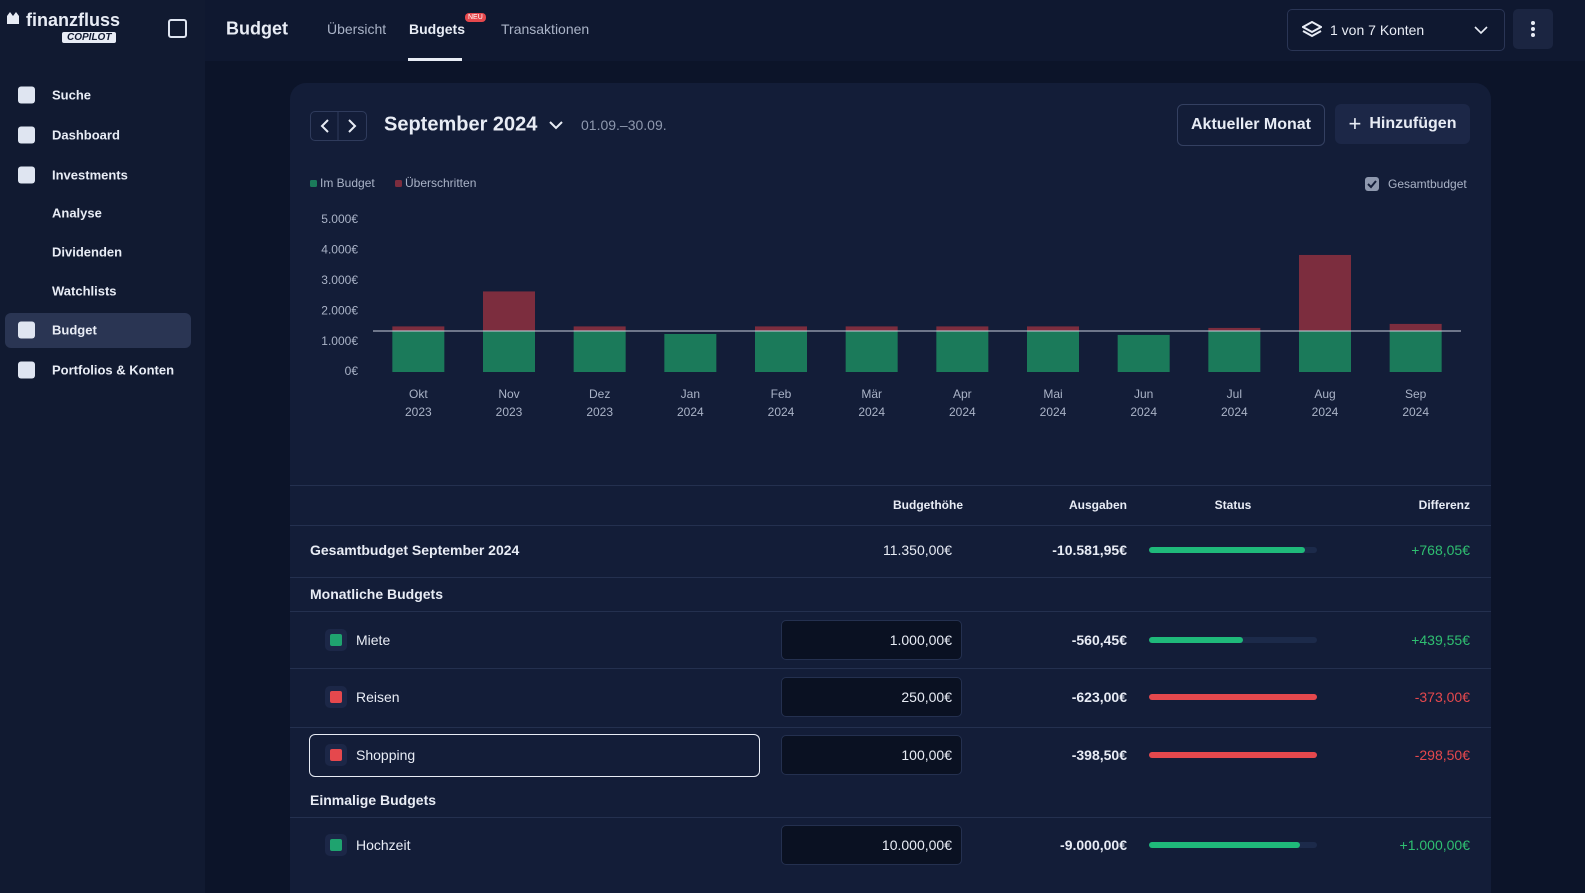 The width and height of the screenshot is (1585, 893). What do you see at coordinates (71, 95) in the screenshot?
I see `nav-item: Suche` at bounding box center [71, 95].